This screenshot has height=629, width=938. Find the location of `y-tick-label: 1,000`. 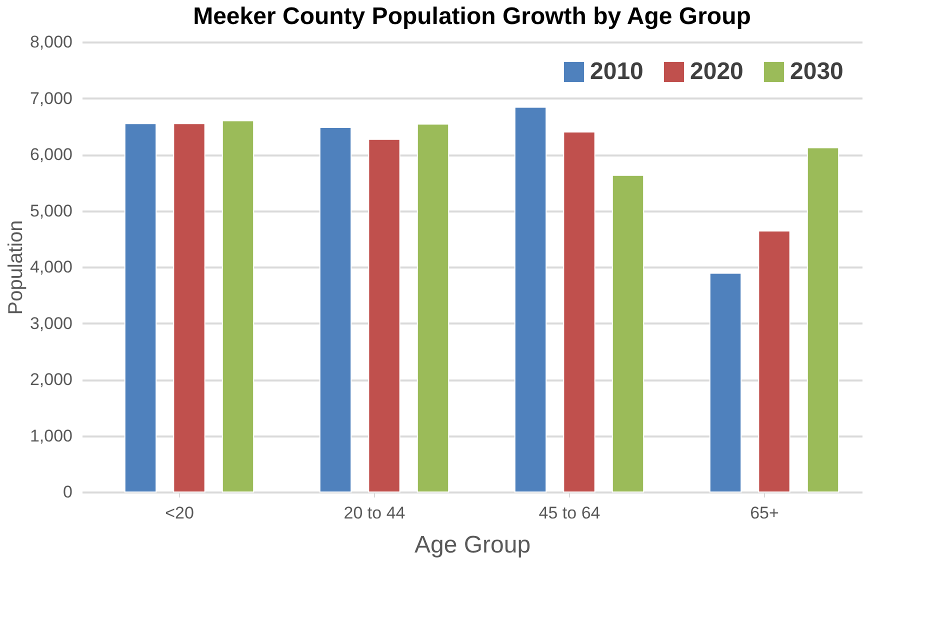

y-tick-label: 1,000 is located at coordinates (51, 436).